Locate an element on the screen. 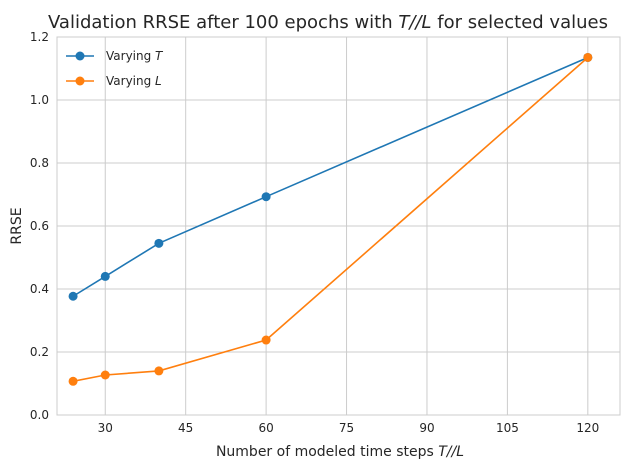  x-tick-label: 105 is located at coordinates (507, 428).